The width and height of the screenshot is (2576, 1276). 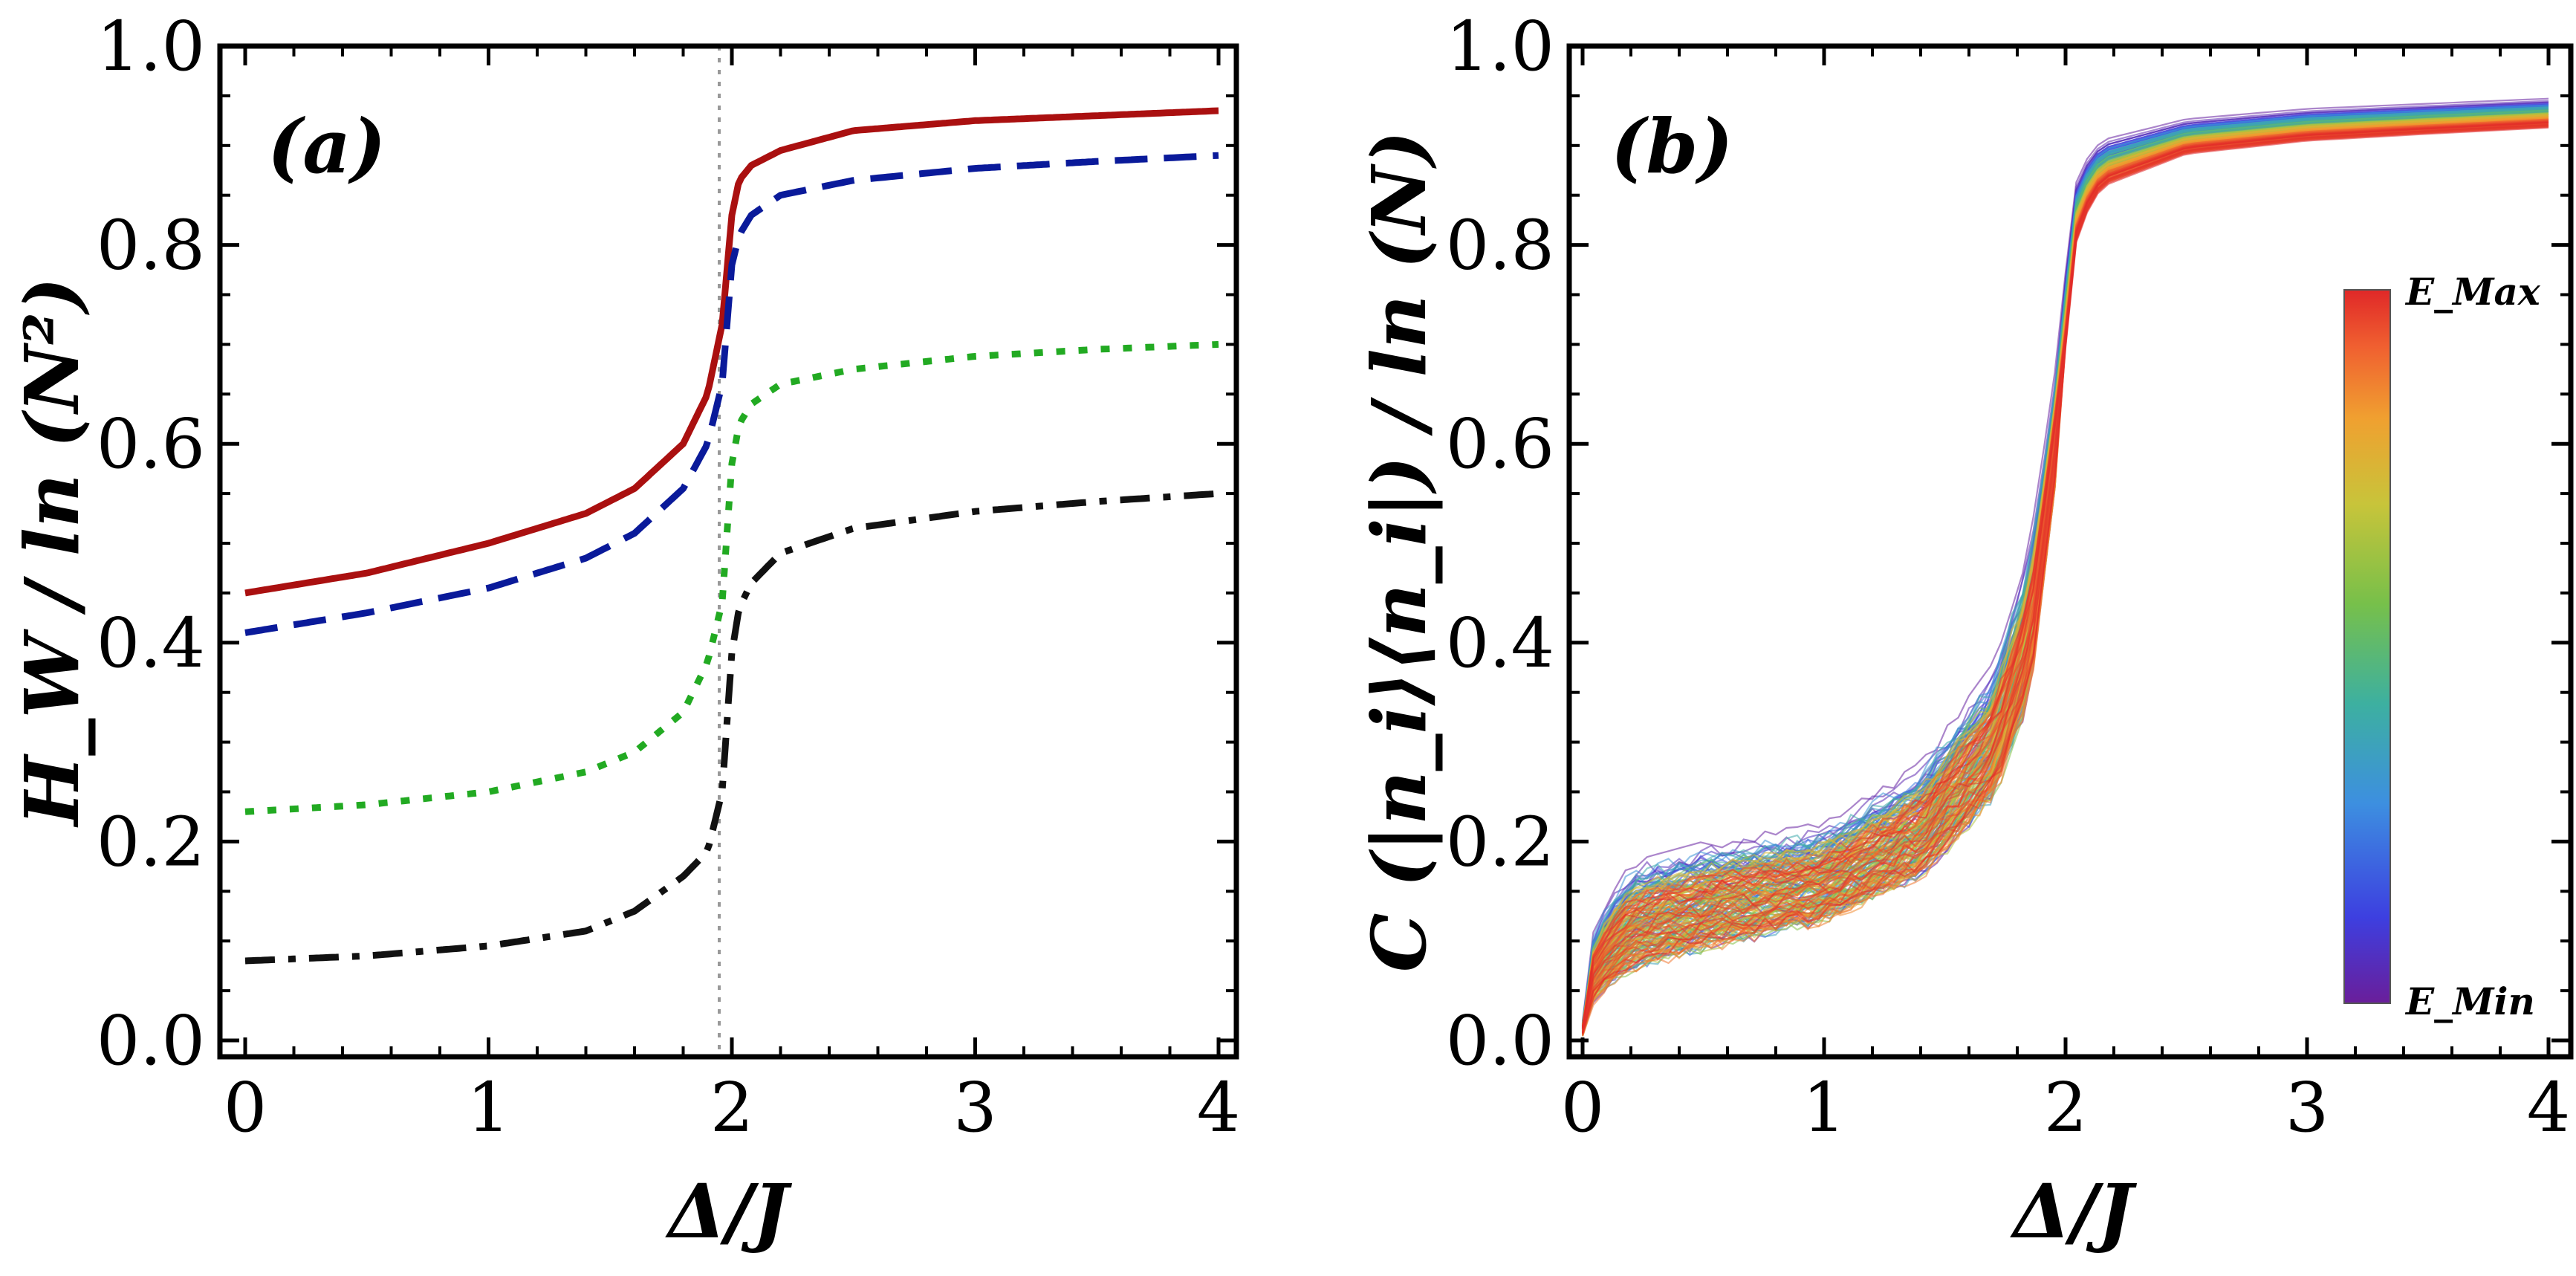 I want to click on colorbar-min-label: E_Min, so click(x=2469, y=1001).